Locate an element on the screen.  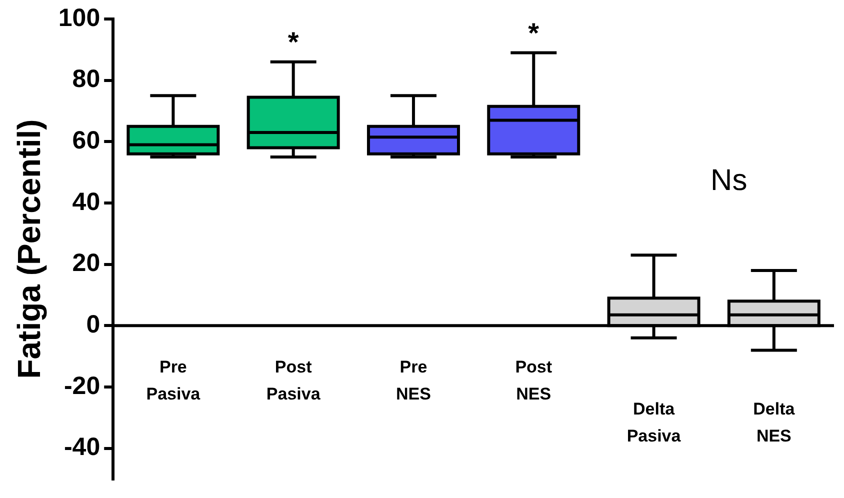
y-tick-label: -20 is located at coordinates (82, 386).